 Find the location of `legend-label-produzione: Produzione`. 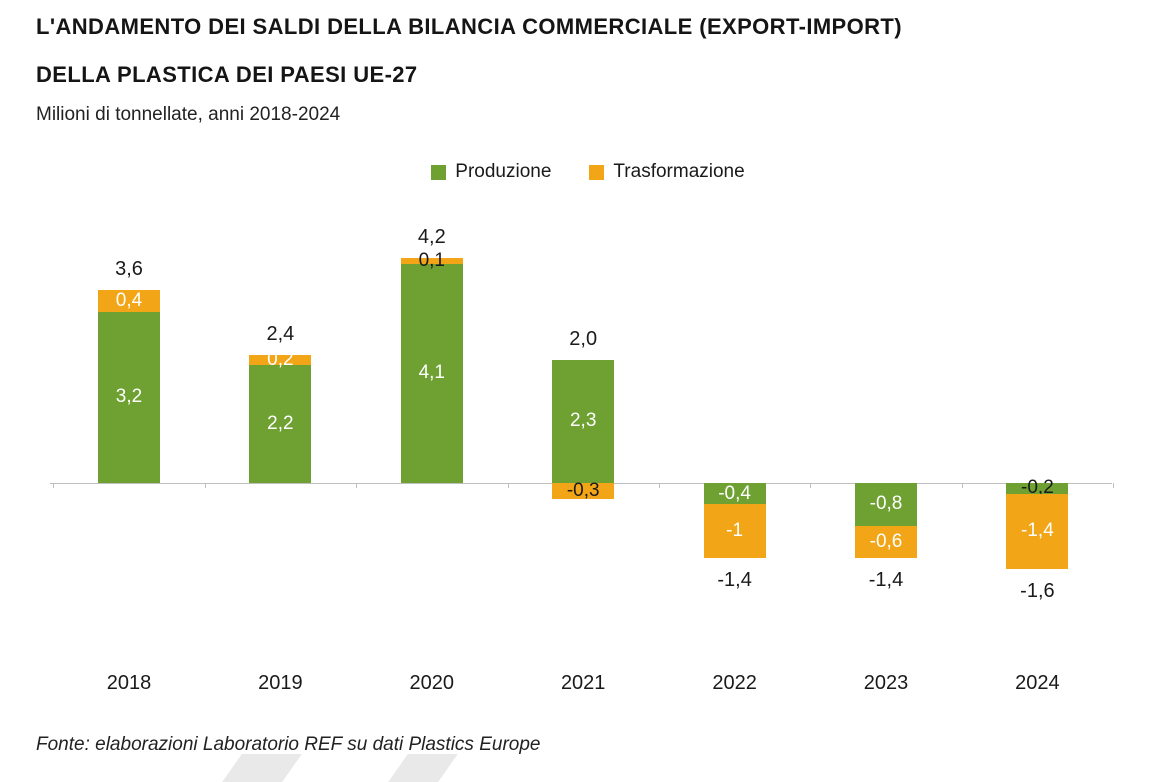

legend-label-produzione: Produzione is located at coordinates (503, 171).